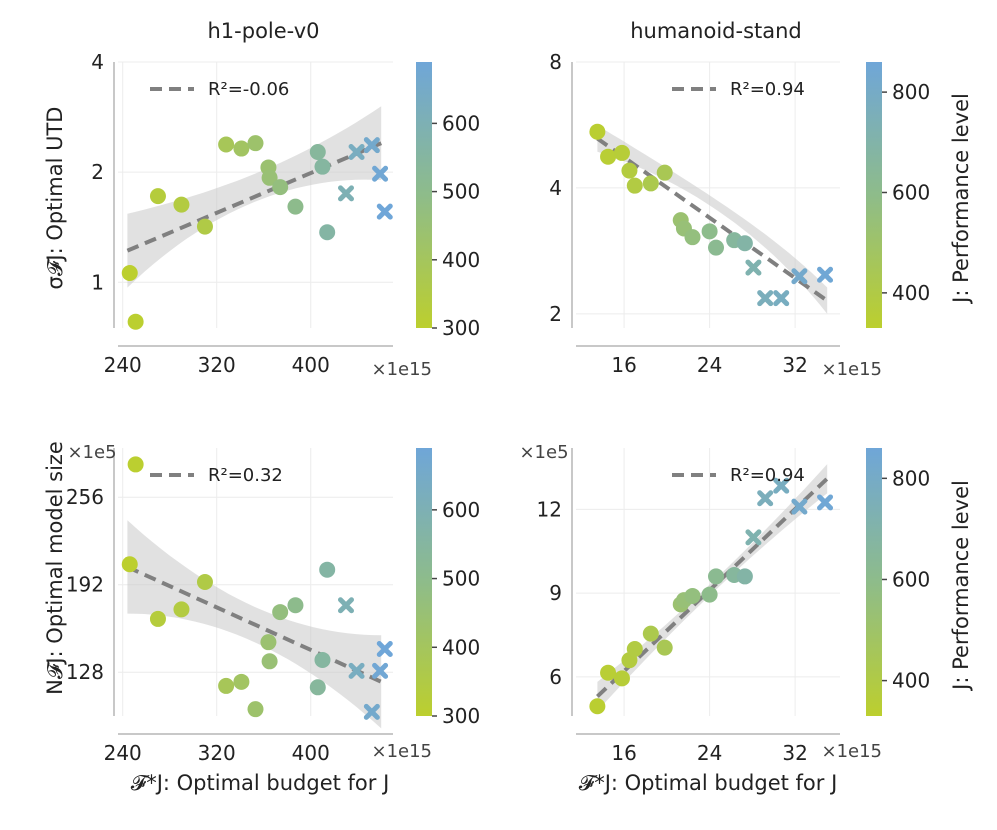  I want to click on legend-label: R²=0.32, so click(245, 475).